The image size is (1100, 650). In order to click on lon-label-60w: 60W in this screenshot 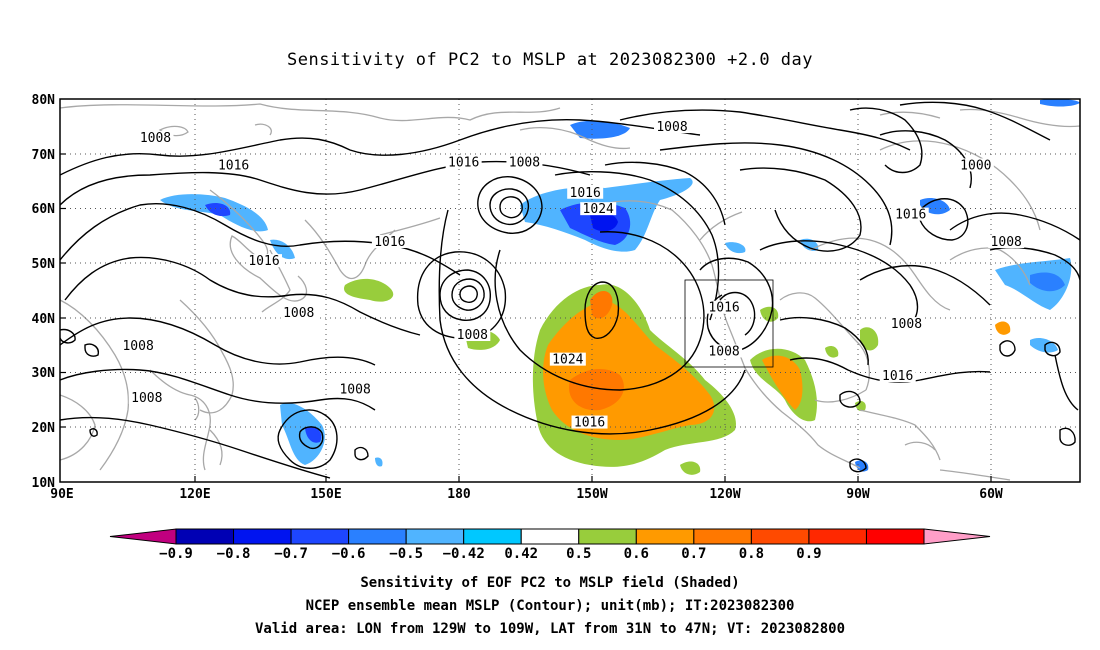, I will do `click(991, 494)`.